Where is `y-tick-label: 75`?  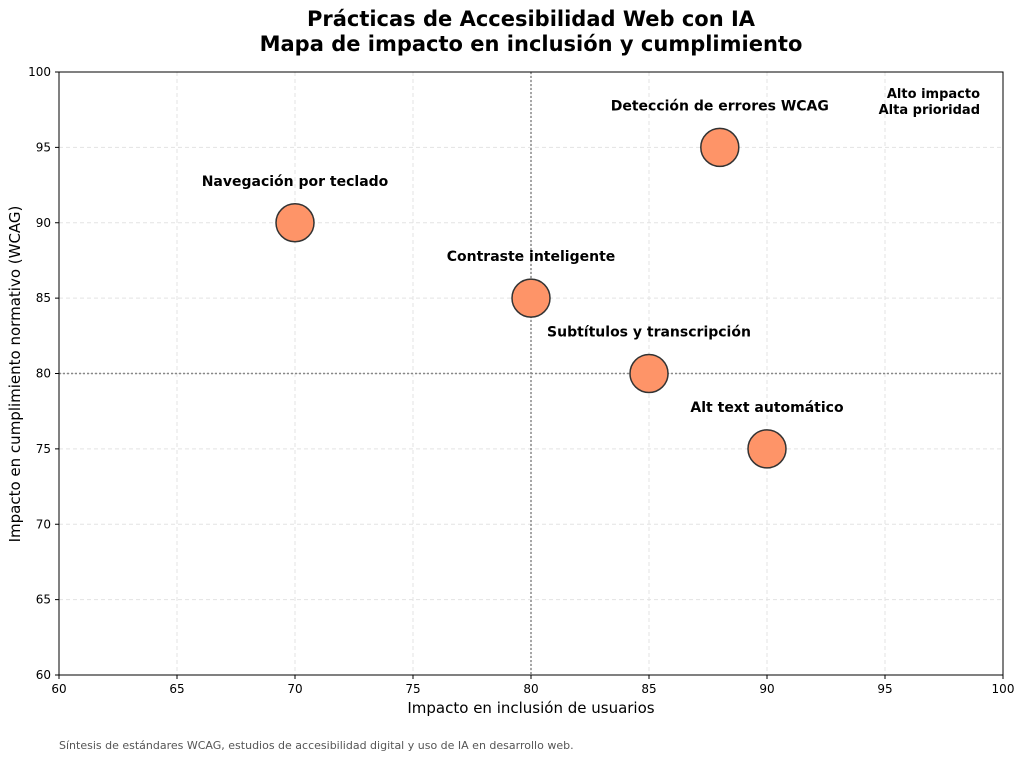 y-tick-label: 75 is located at coordinates (43, 449).